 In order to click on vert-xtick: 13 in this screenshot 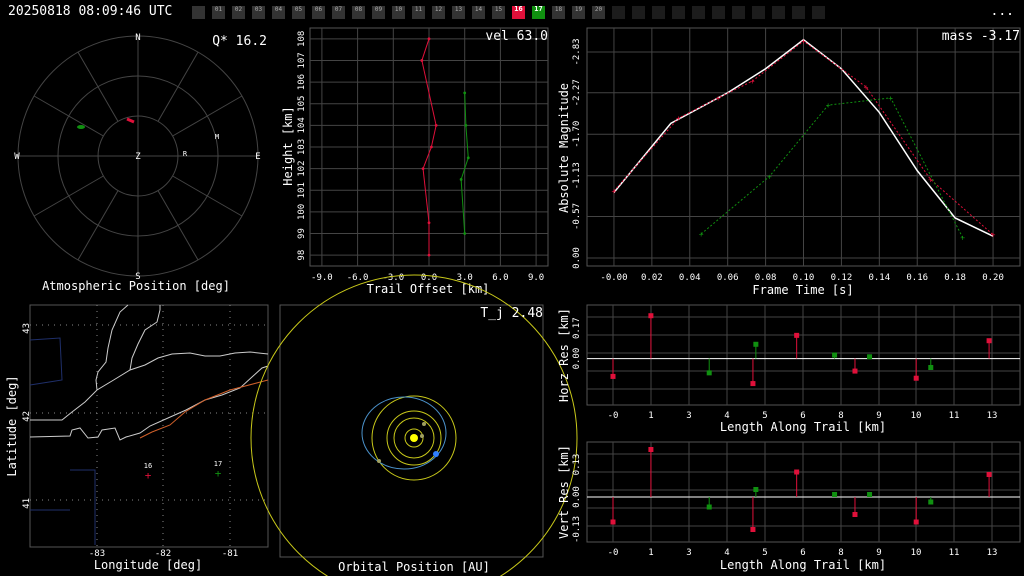, I will do `click(992, 553)`.